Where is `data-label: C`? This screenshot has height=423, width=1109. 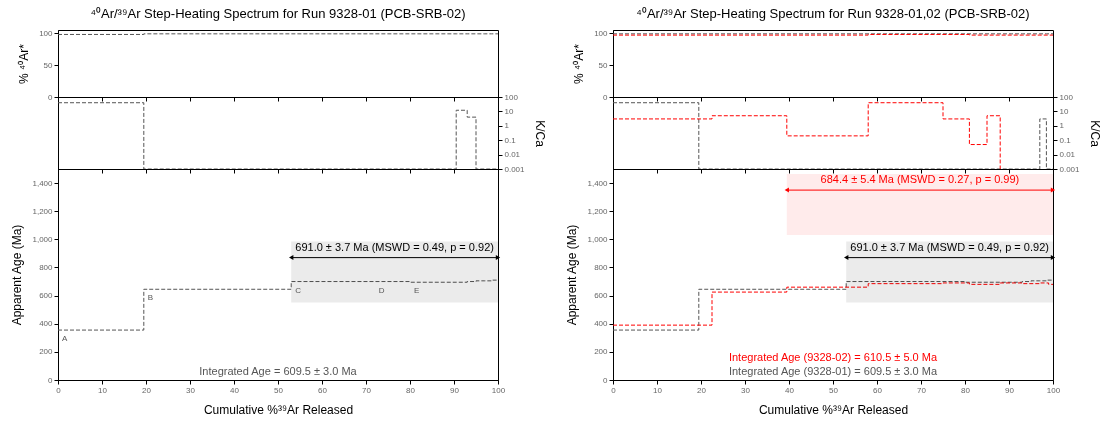 data-label: C is located at coordinates (298, 290).